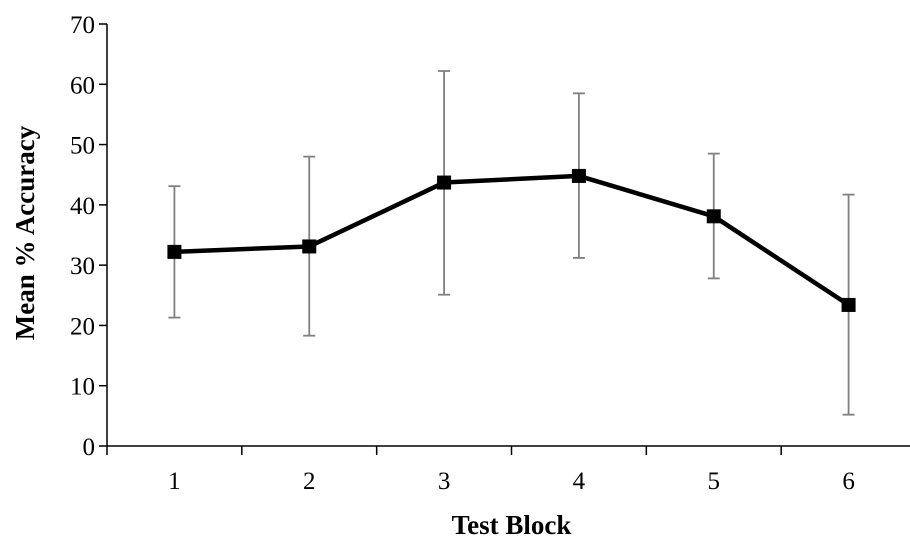  I want to click on y-tick-label: 0, so click(89, 447).